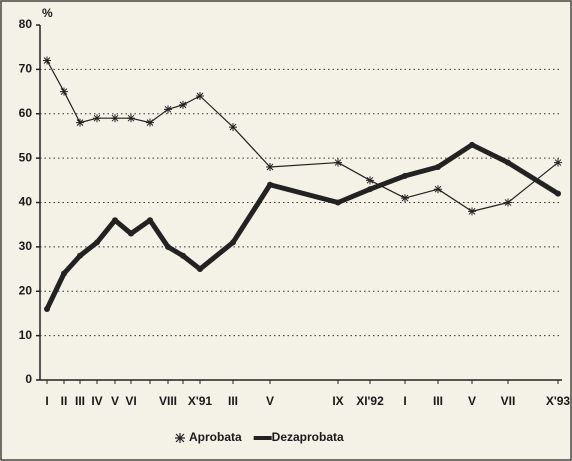 Image resolution: width=572 pixels, height=461 pixels. What do you see at coordinates (96, 401) in the screenshot?
I see `x-tick-label: IV` at bounding box center [96, 401].